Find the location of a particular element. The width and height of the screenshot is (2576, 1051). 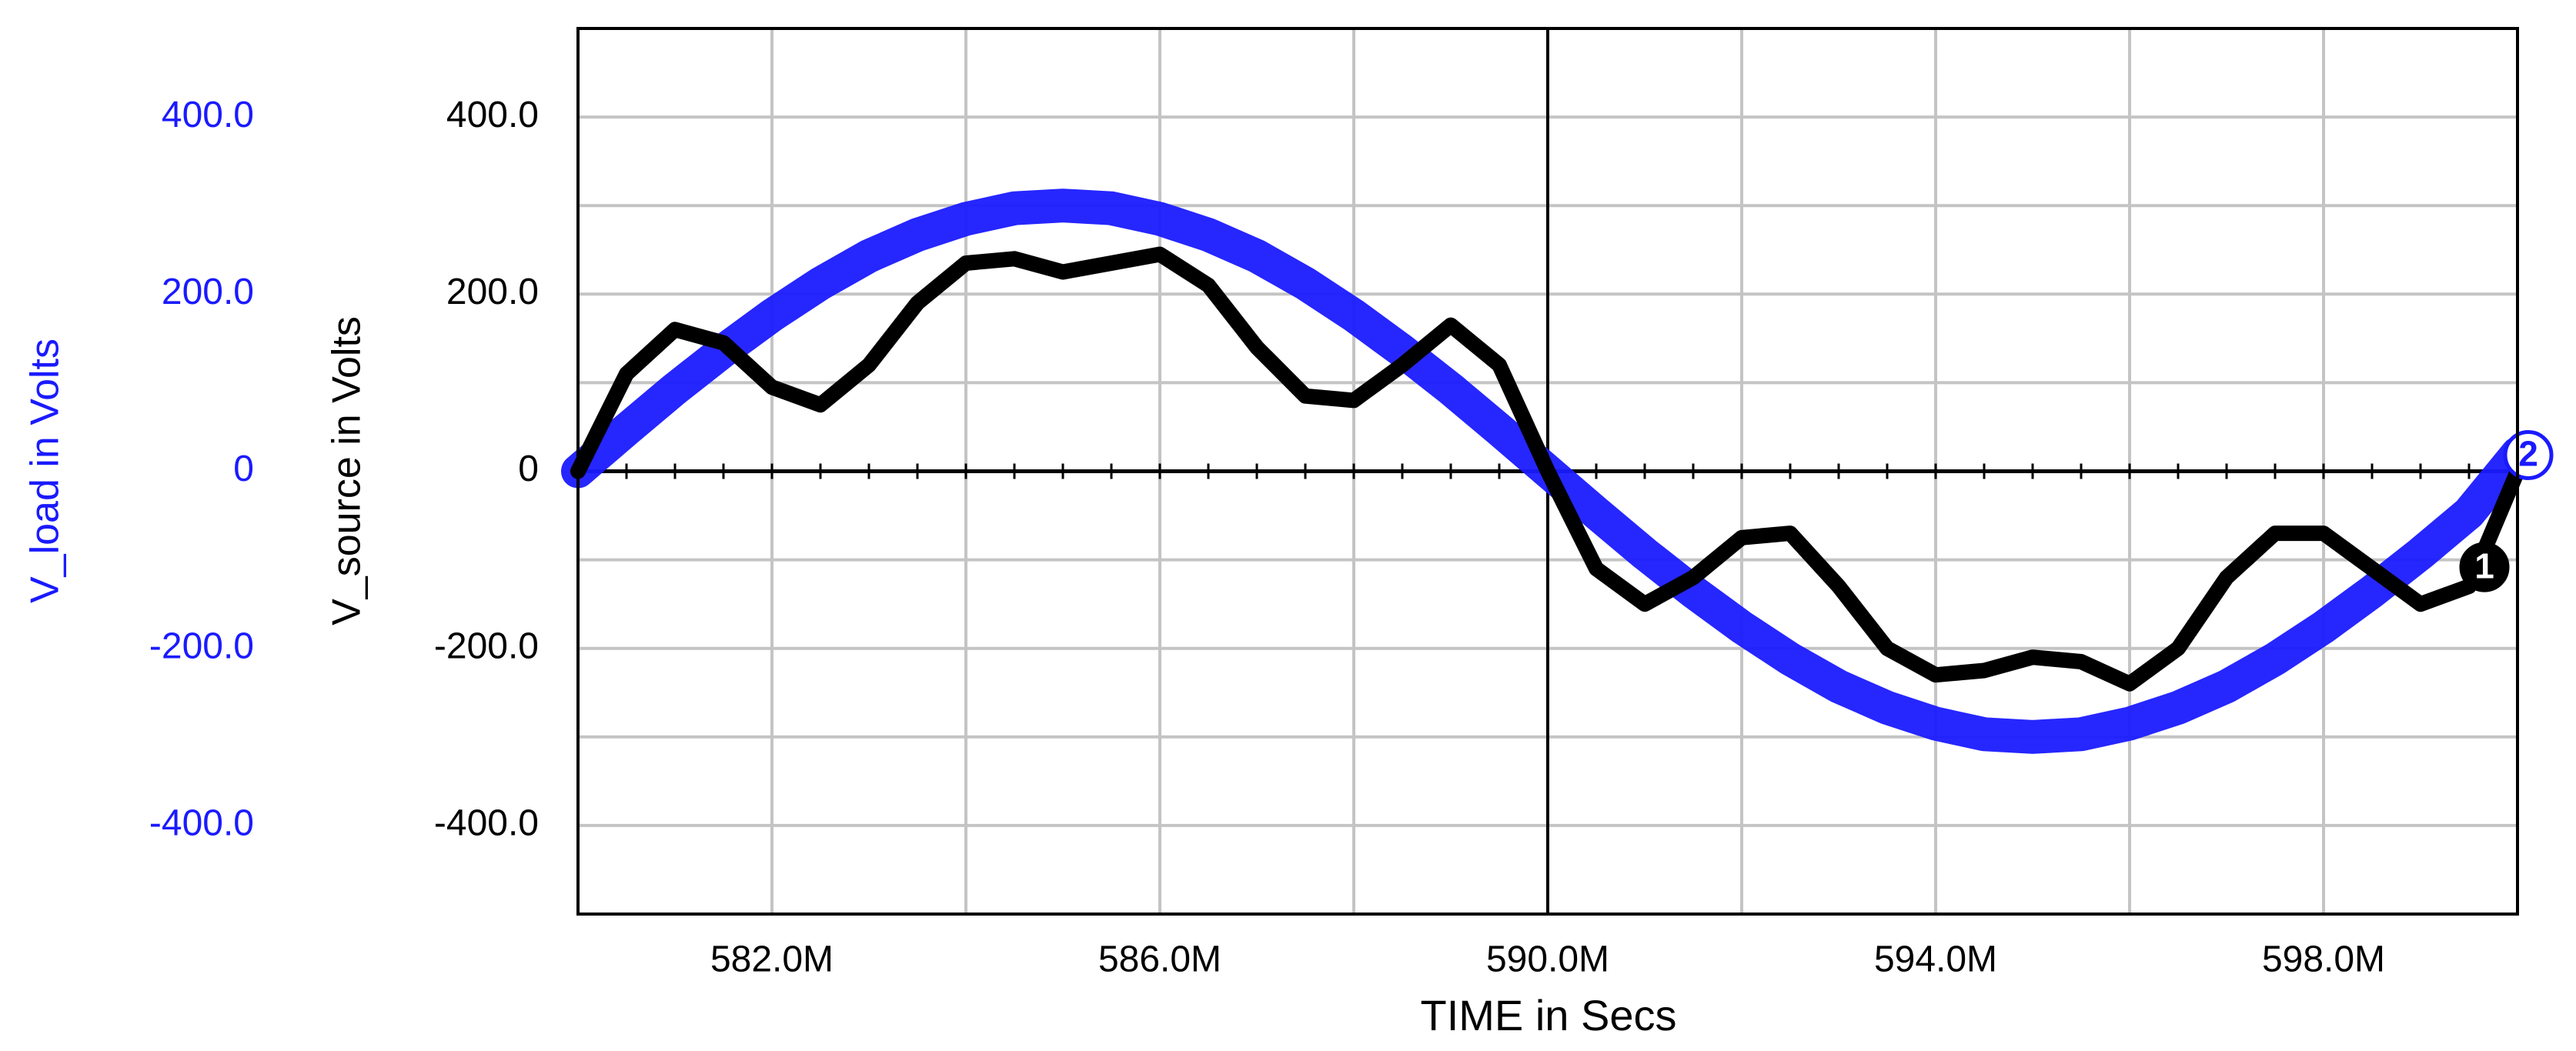

x-tick-label: 598.0M is located at coordinates (2323, 959).